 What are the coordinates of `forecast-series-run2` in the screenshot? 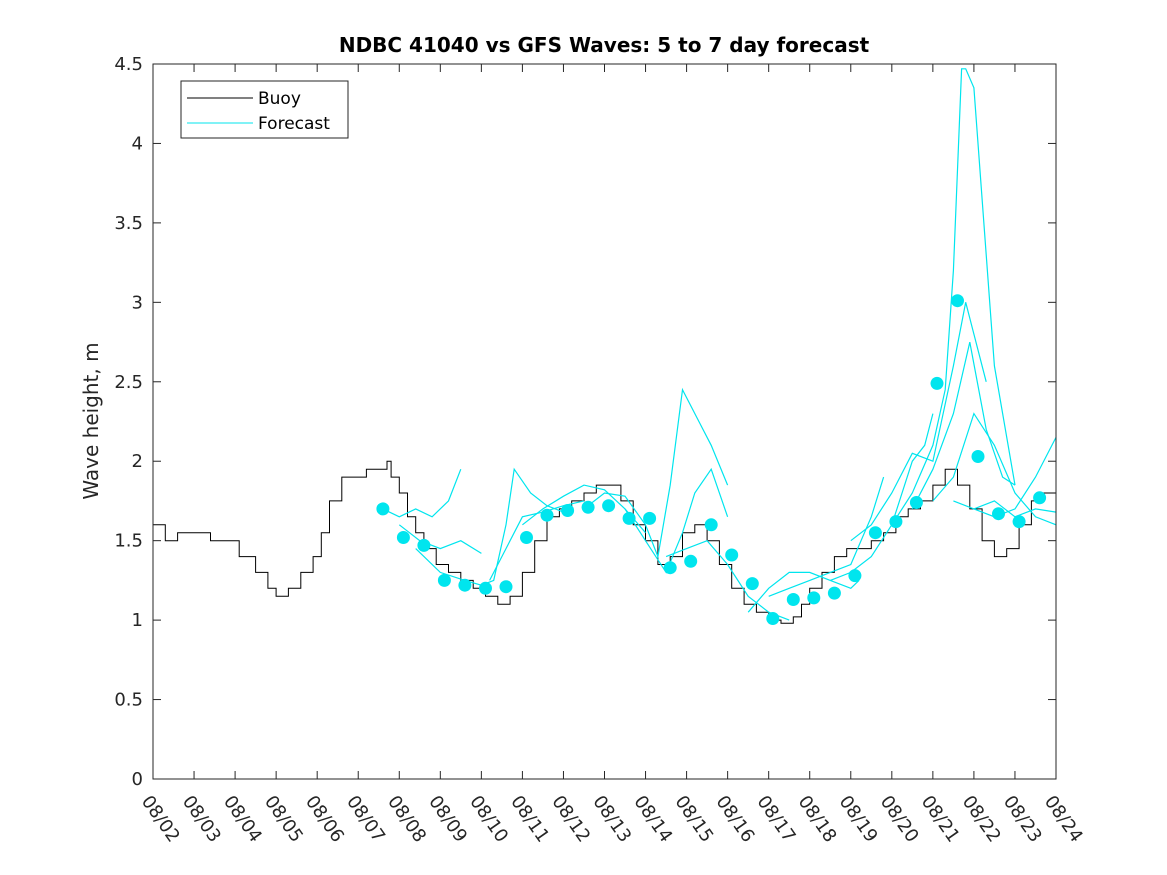 It's located at (440, 539).